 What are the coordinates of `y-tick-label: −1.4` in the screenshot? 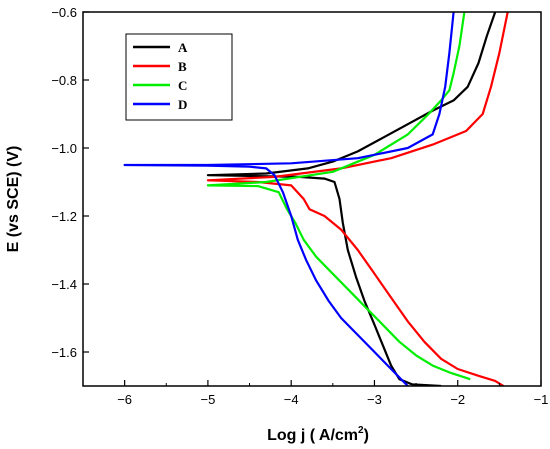 It's located at (64, 284).